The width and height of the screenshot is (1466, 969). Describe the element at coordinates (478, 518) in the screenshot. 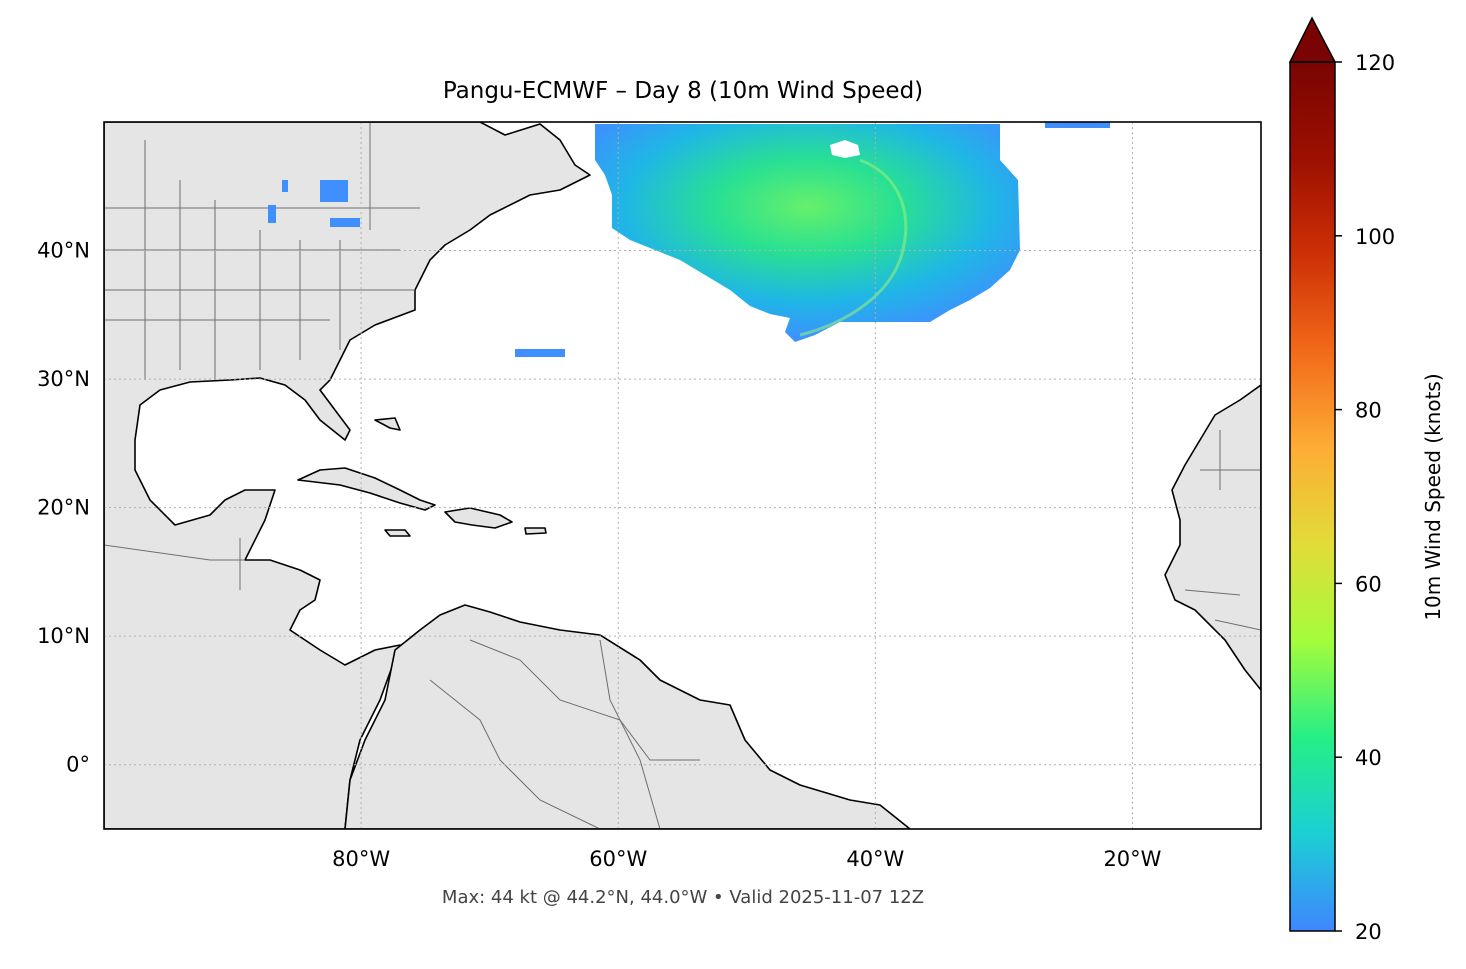

I see `hispaniola-island` at that location.